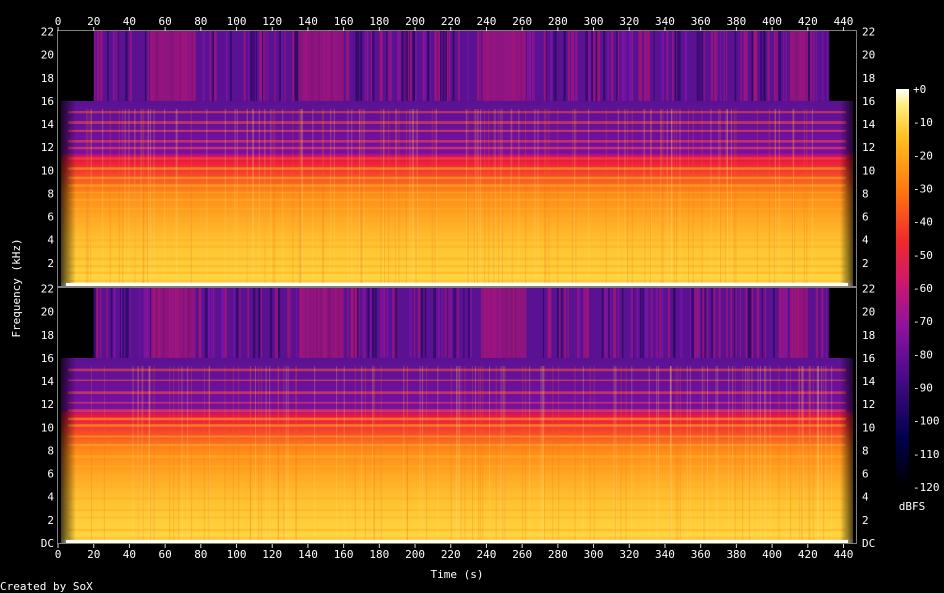 This screenshot has height=593, width=944. What do you see at coordinates (200, 21) in the screenshot?
I see `x-tick-label-top: 80` at bounding box center [200, 21].